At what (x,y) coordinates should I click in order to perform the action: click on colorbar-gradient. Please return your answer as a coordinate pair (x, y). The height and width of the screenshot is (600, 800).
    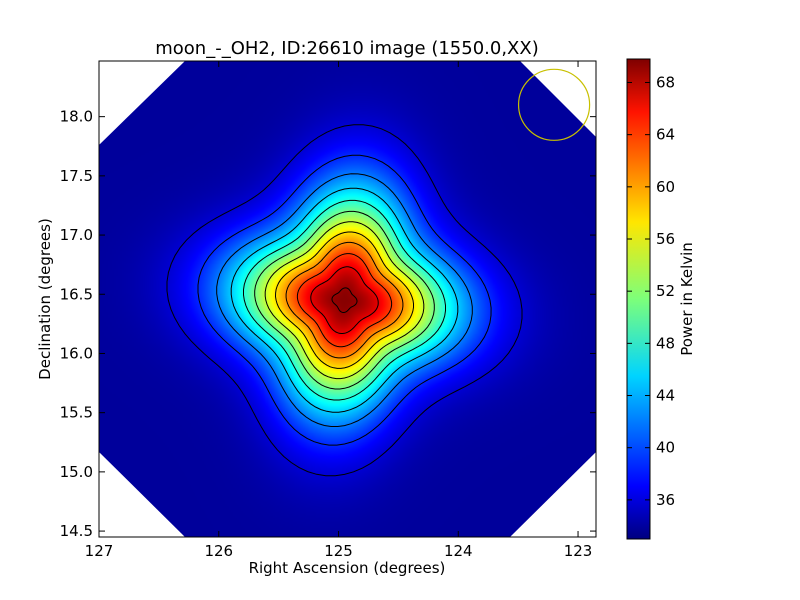
    Looking at the image, I should click on (638, 299).